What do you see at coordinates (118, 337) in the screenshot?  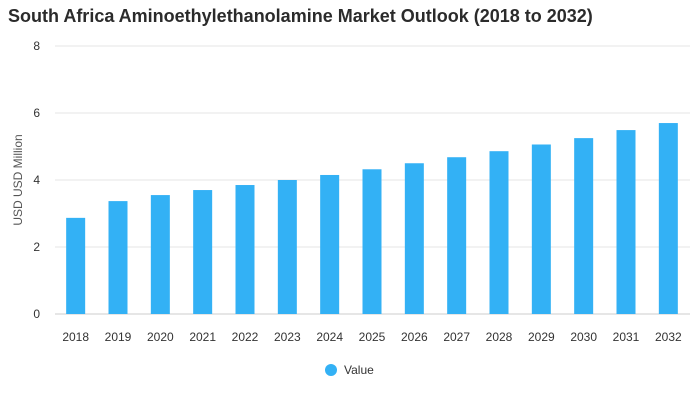 I see `x-tick-label: 2019` at bounding box center [118, 337].